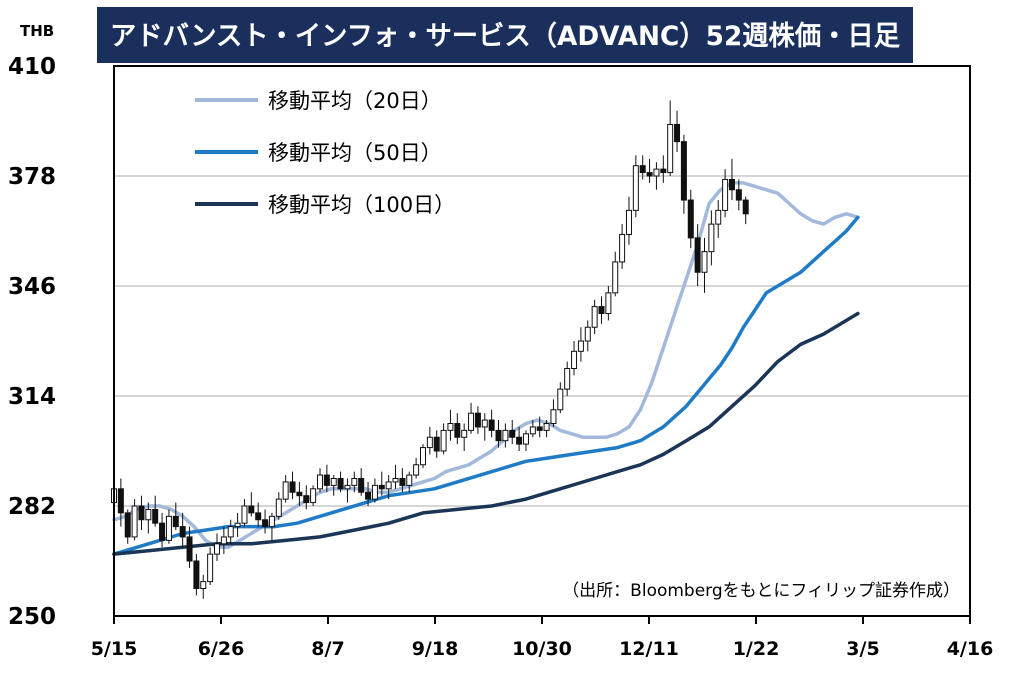  I want to click on y-tick-label: 346, so click(32, 287).